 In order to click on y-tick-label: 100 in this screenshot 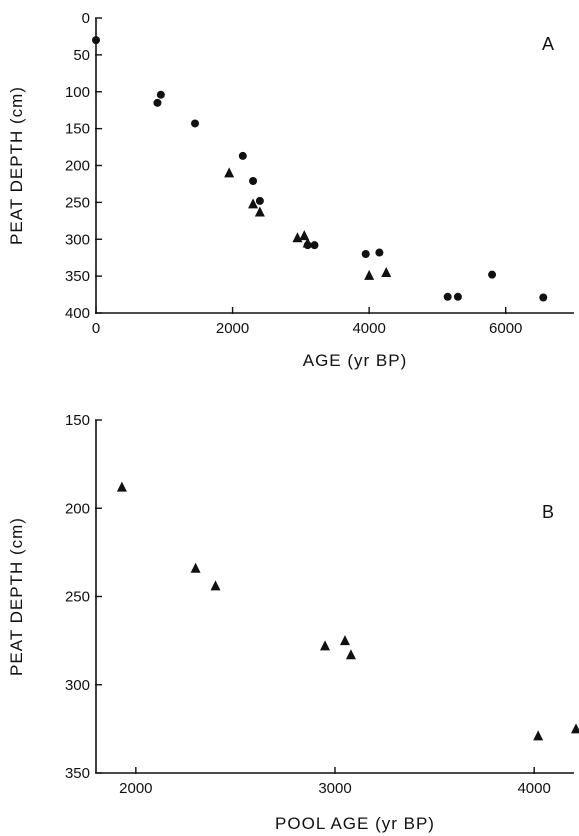, I will do `click(77, 92)`.